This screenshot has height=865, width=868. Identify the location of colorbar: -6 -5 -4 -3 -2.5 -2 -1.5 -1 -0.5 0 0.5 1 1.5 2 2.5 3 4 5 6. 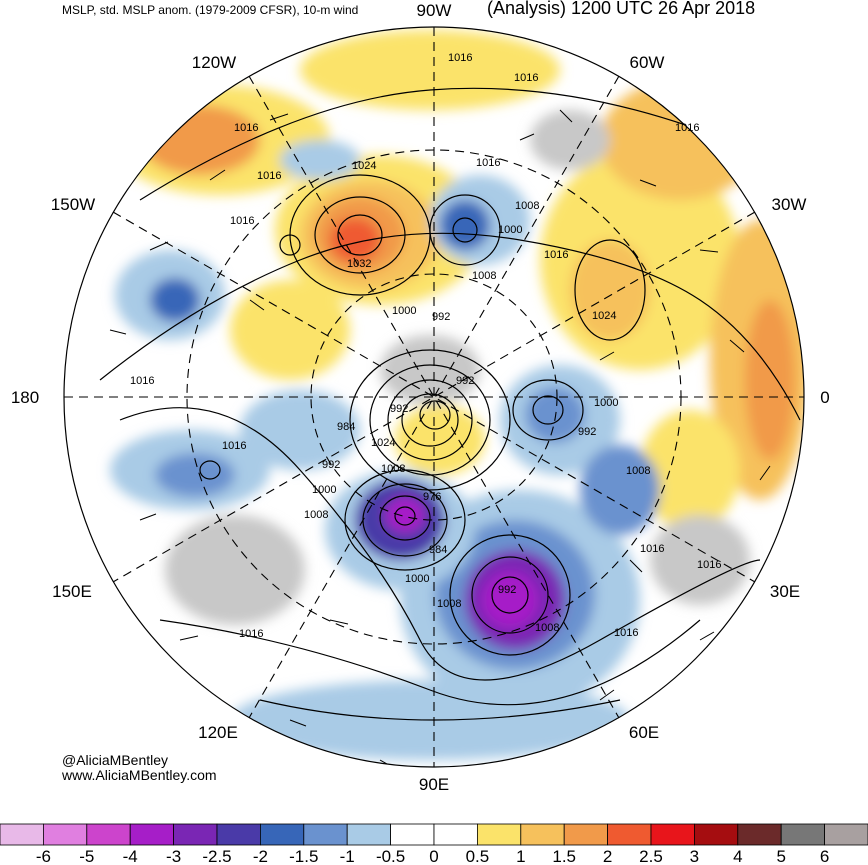
(434, 844).